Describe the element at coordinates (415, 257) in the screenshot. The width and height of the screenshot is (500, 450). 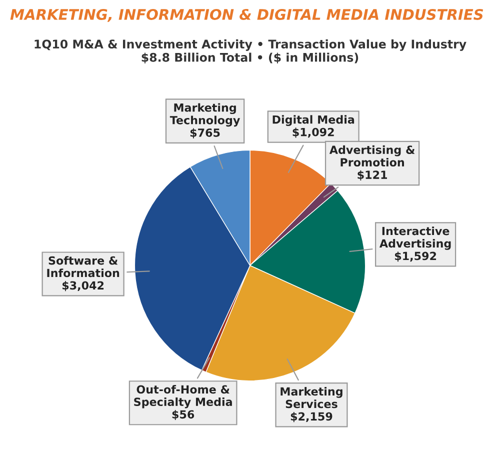
I see `data-label: $1,592` at that location.